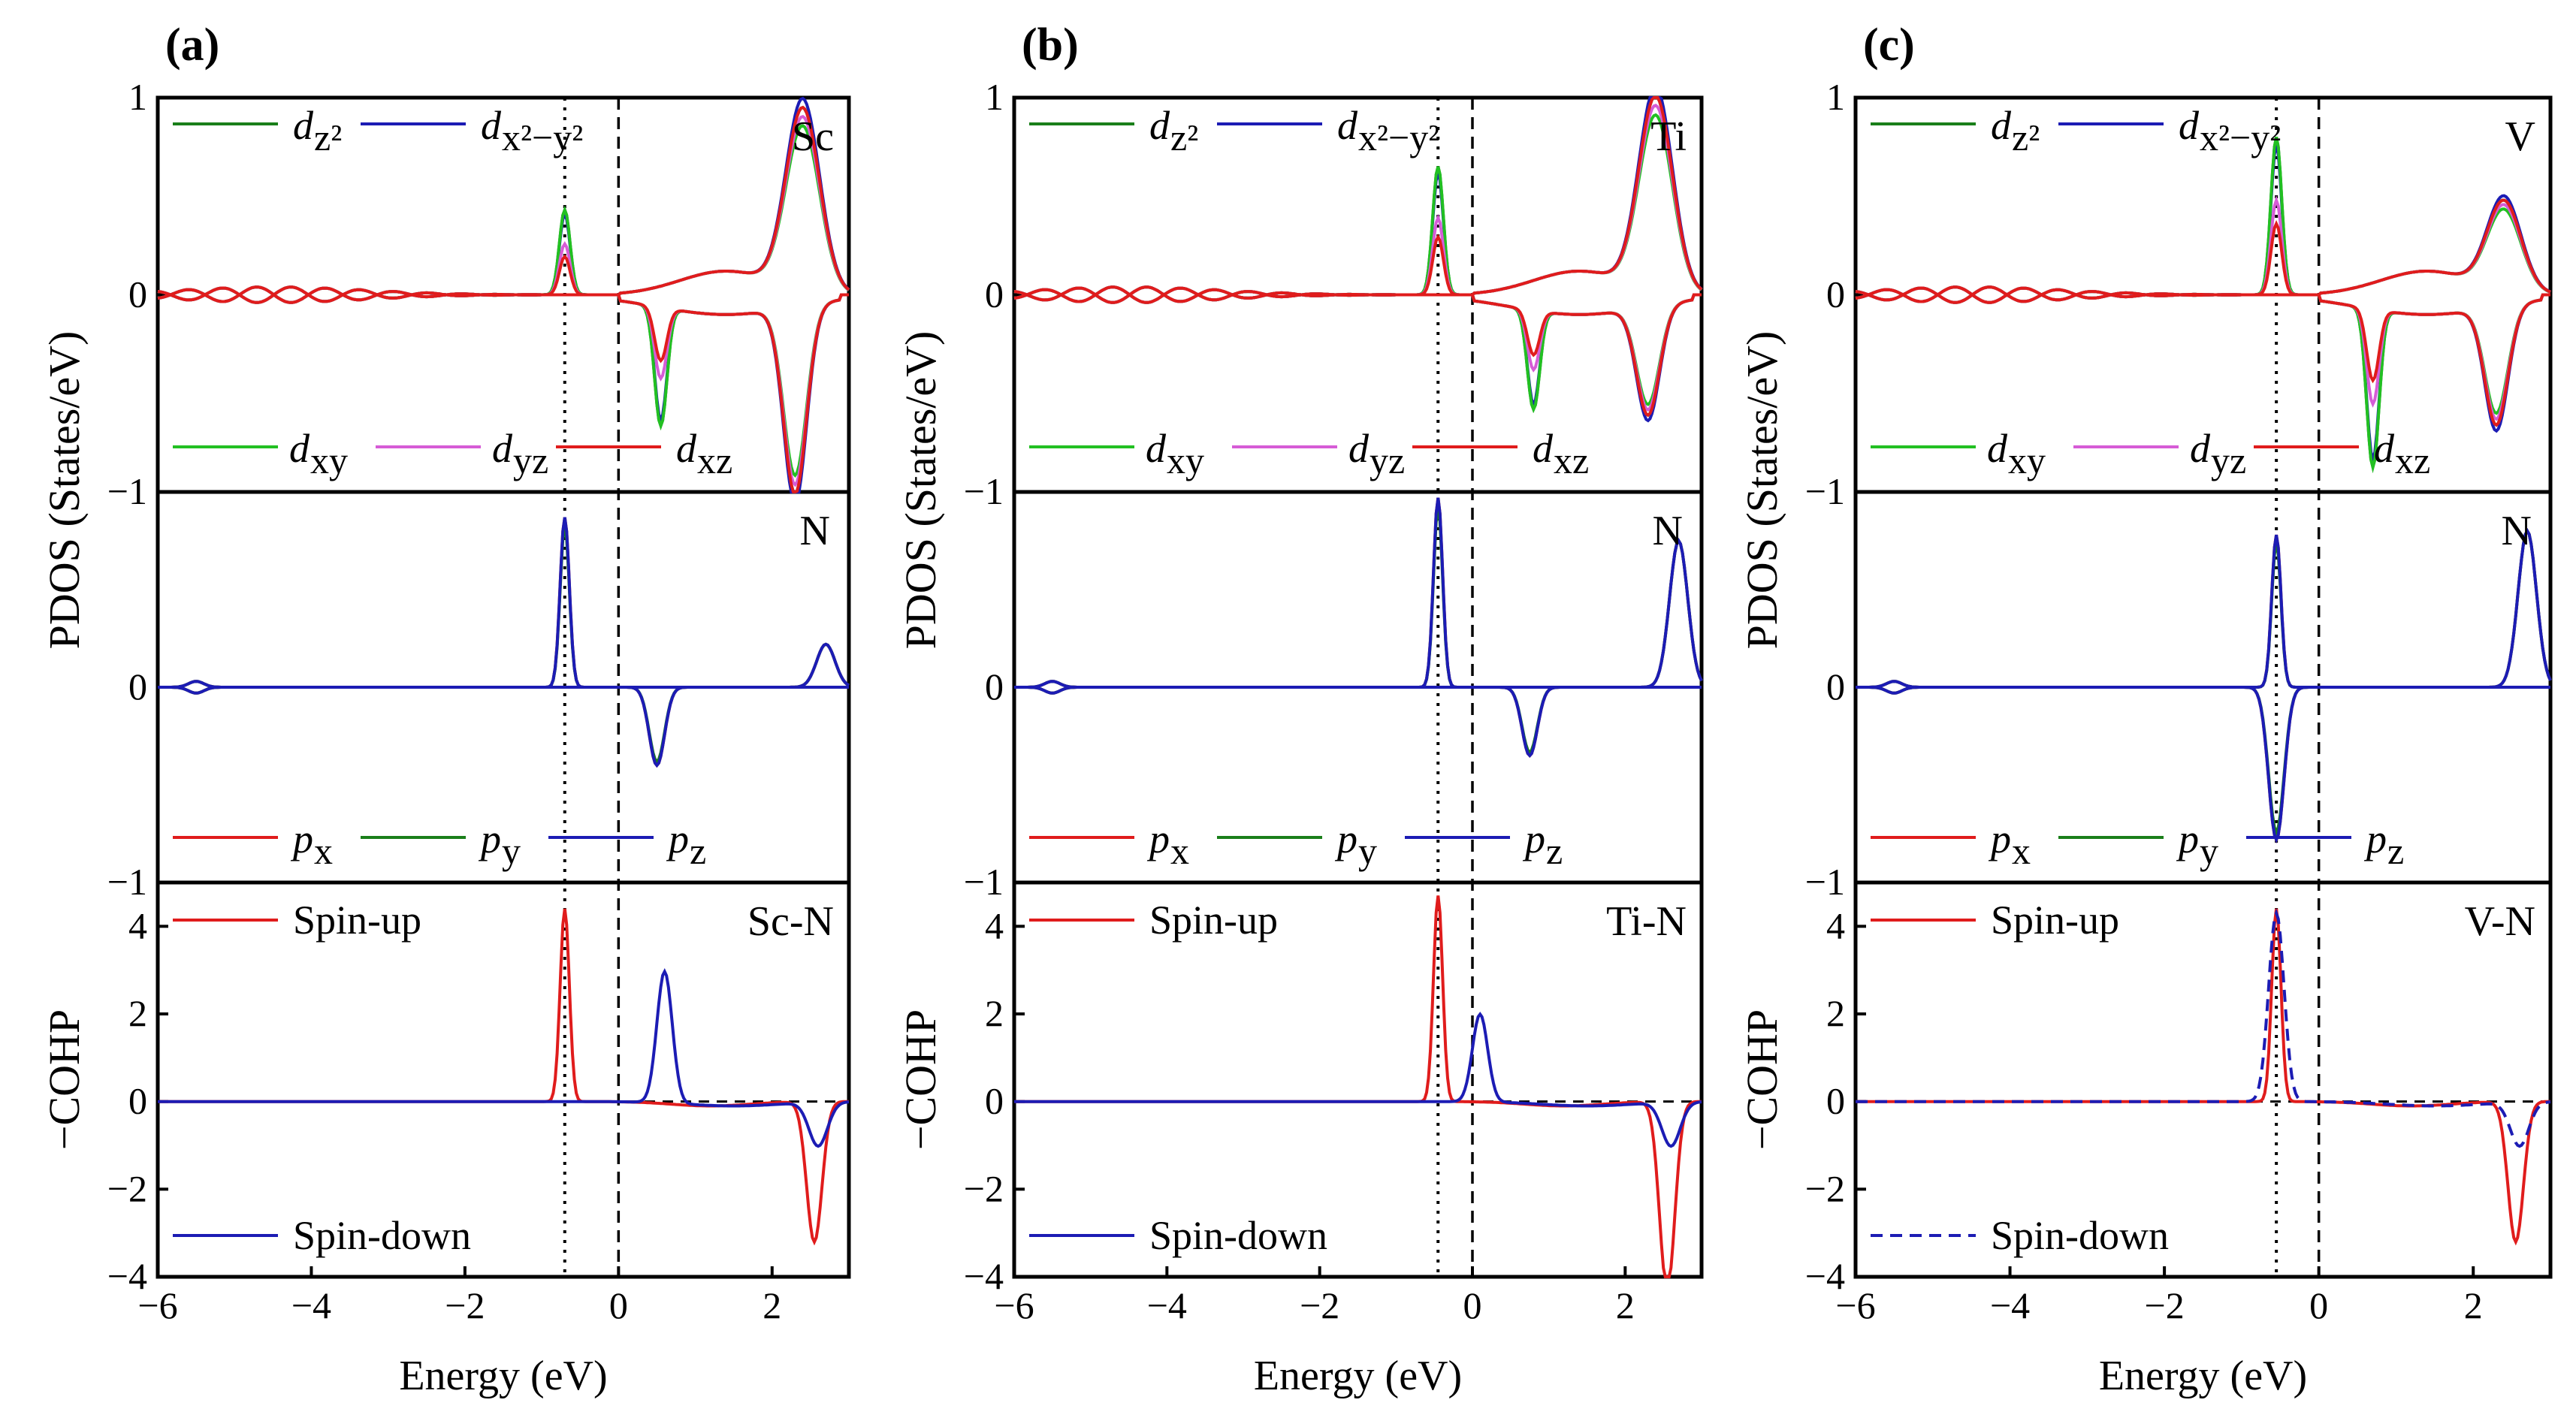 This screenshot has height=1418, width=2576. I want to click on legend-sub-dx2y2: x²−y², so click(1398, 137).